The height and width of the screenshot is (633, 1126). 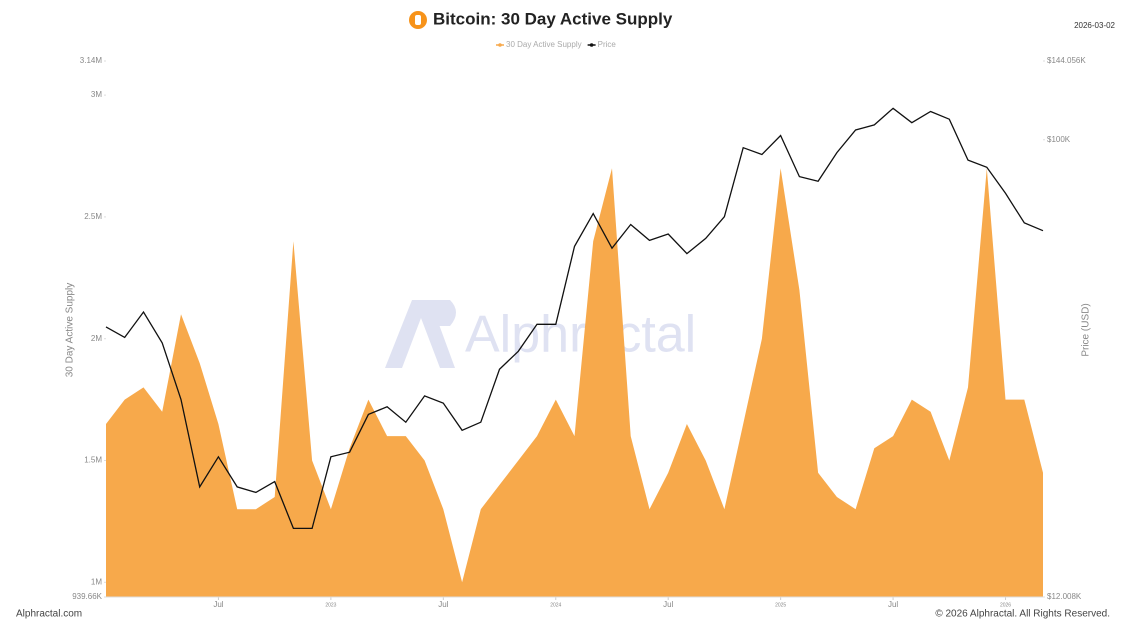 I want to click on y-tick-label: 2.5M, so click(x=93, y=216).